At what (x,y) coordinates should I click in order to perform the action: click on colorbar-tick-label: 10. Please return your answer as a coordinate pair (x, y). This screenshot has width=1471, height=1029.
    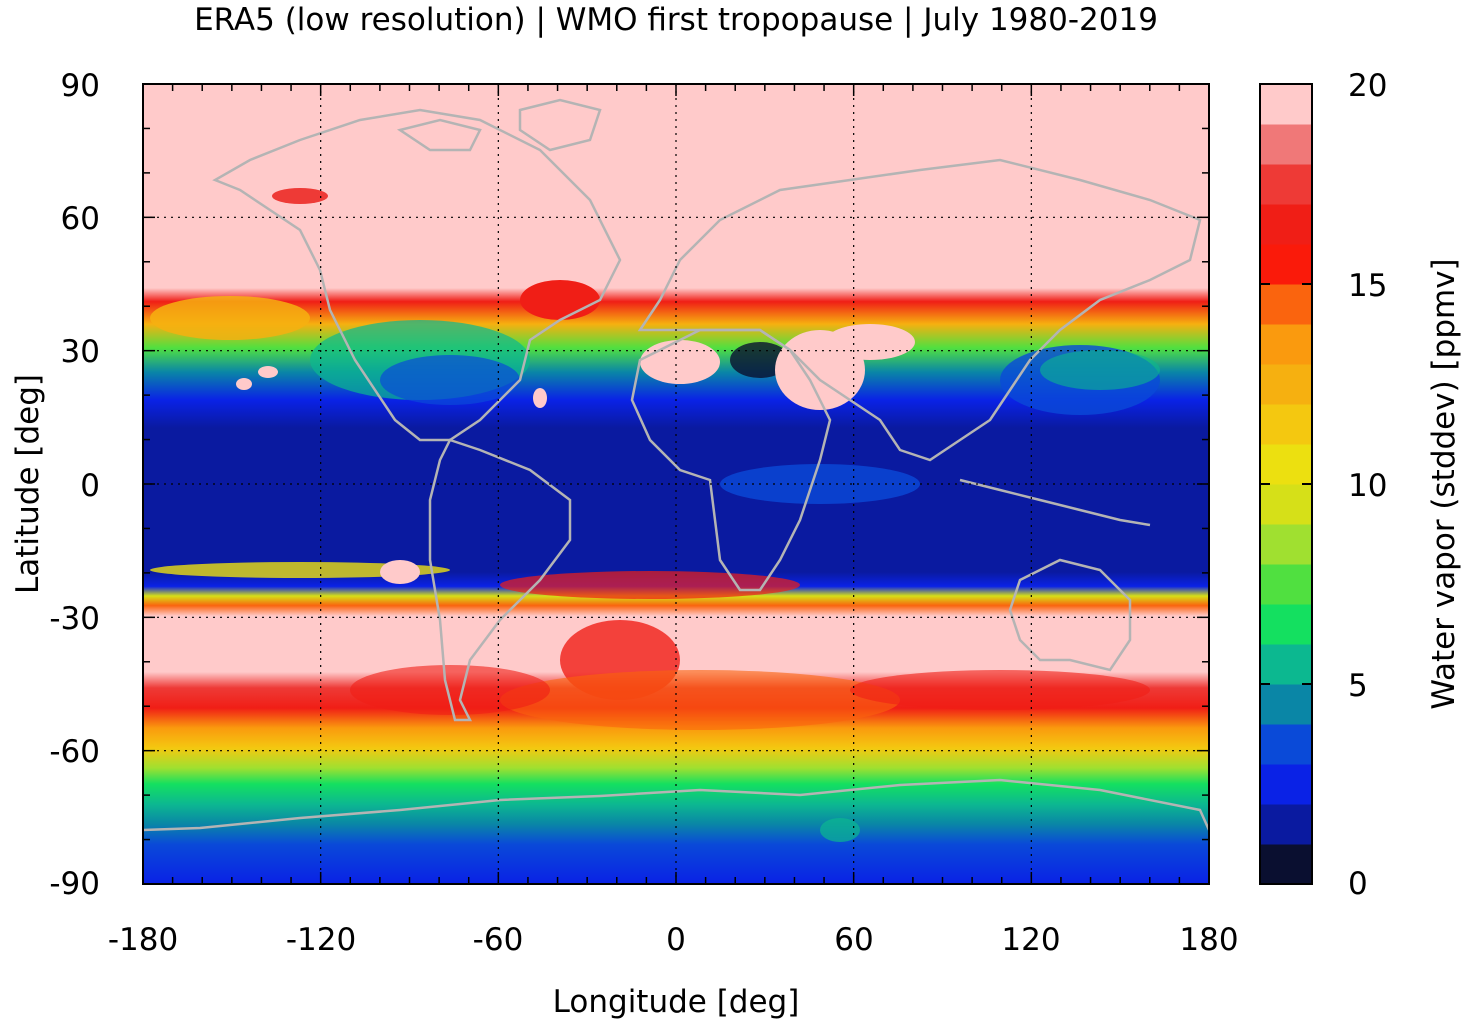
    Looking at the image, I should click on (1368, 486).